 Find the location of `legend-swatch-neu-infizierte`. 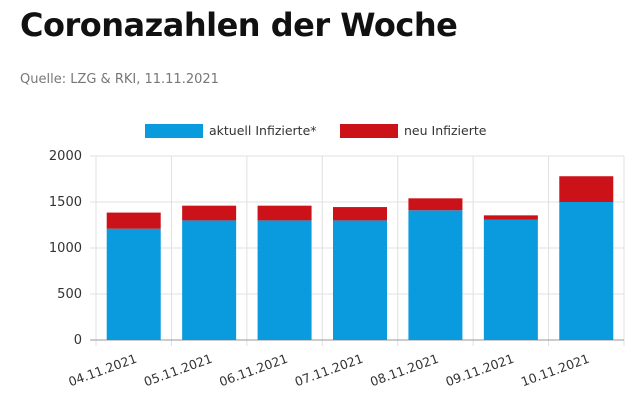

legend-swatch-neu-infizierte is located at coordinates (369, 131).